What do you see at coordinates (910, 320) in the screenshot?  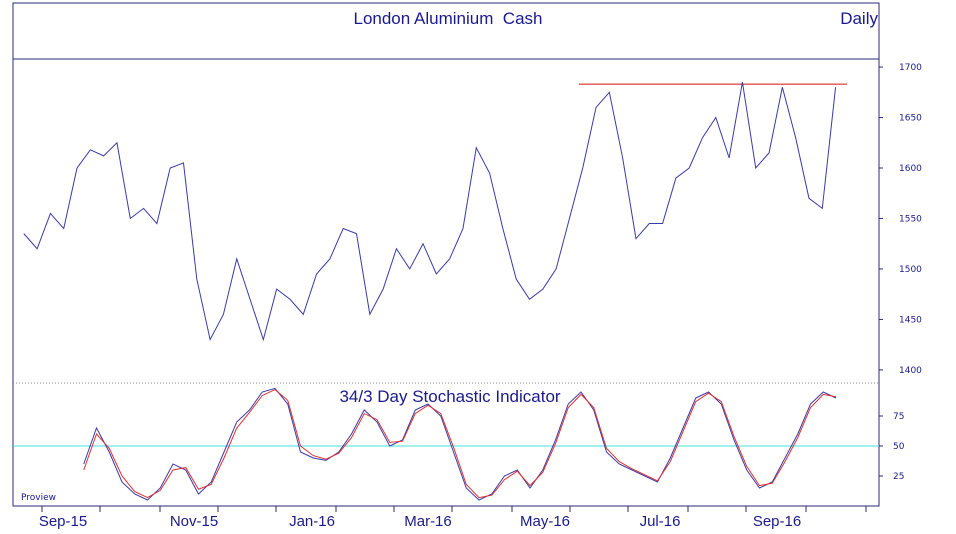 I see `price-y-tick-label: 1450` at bounding box center [910, 320].